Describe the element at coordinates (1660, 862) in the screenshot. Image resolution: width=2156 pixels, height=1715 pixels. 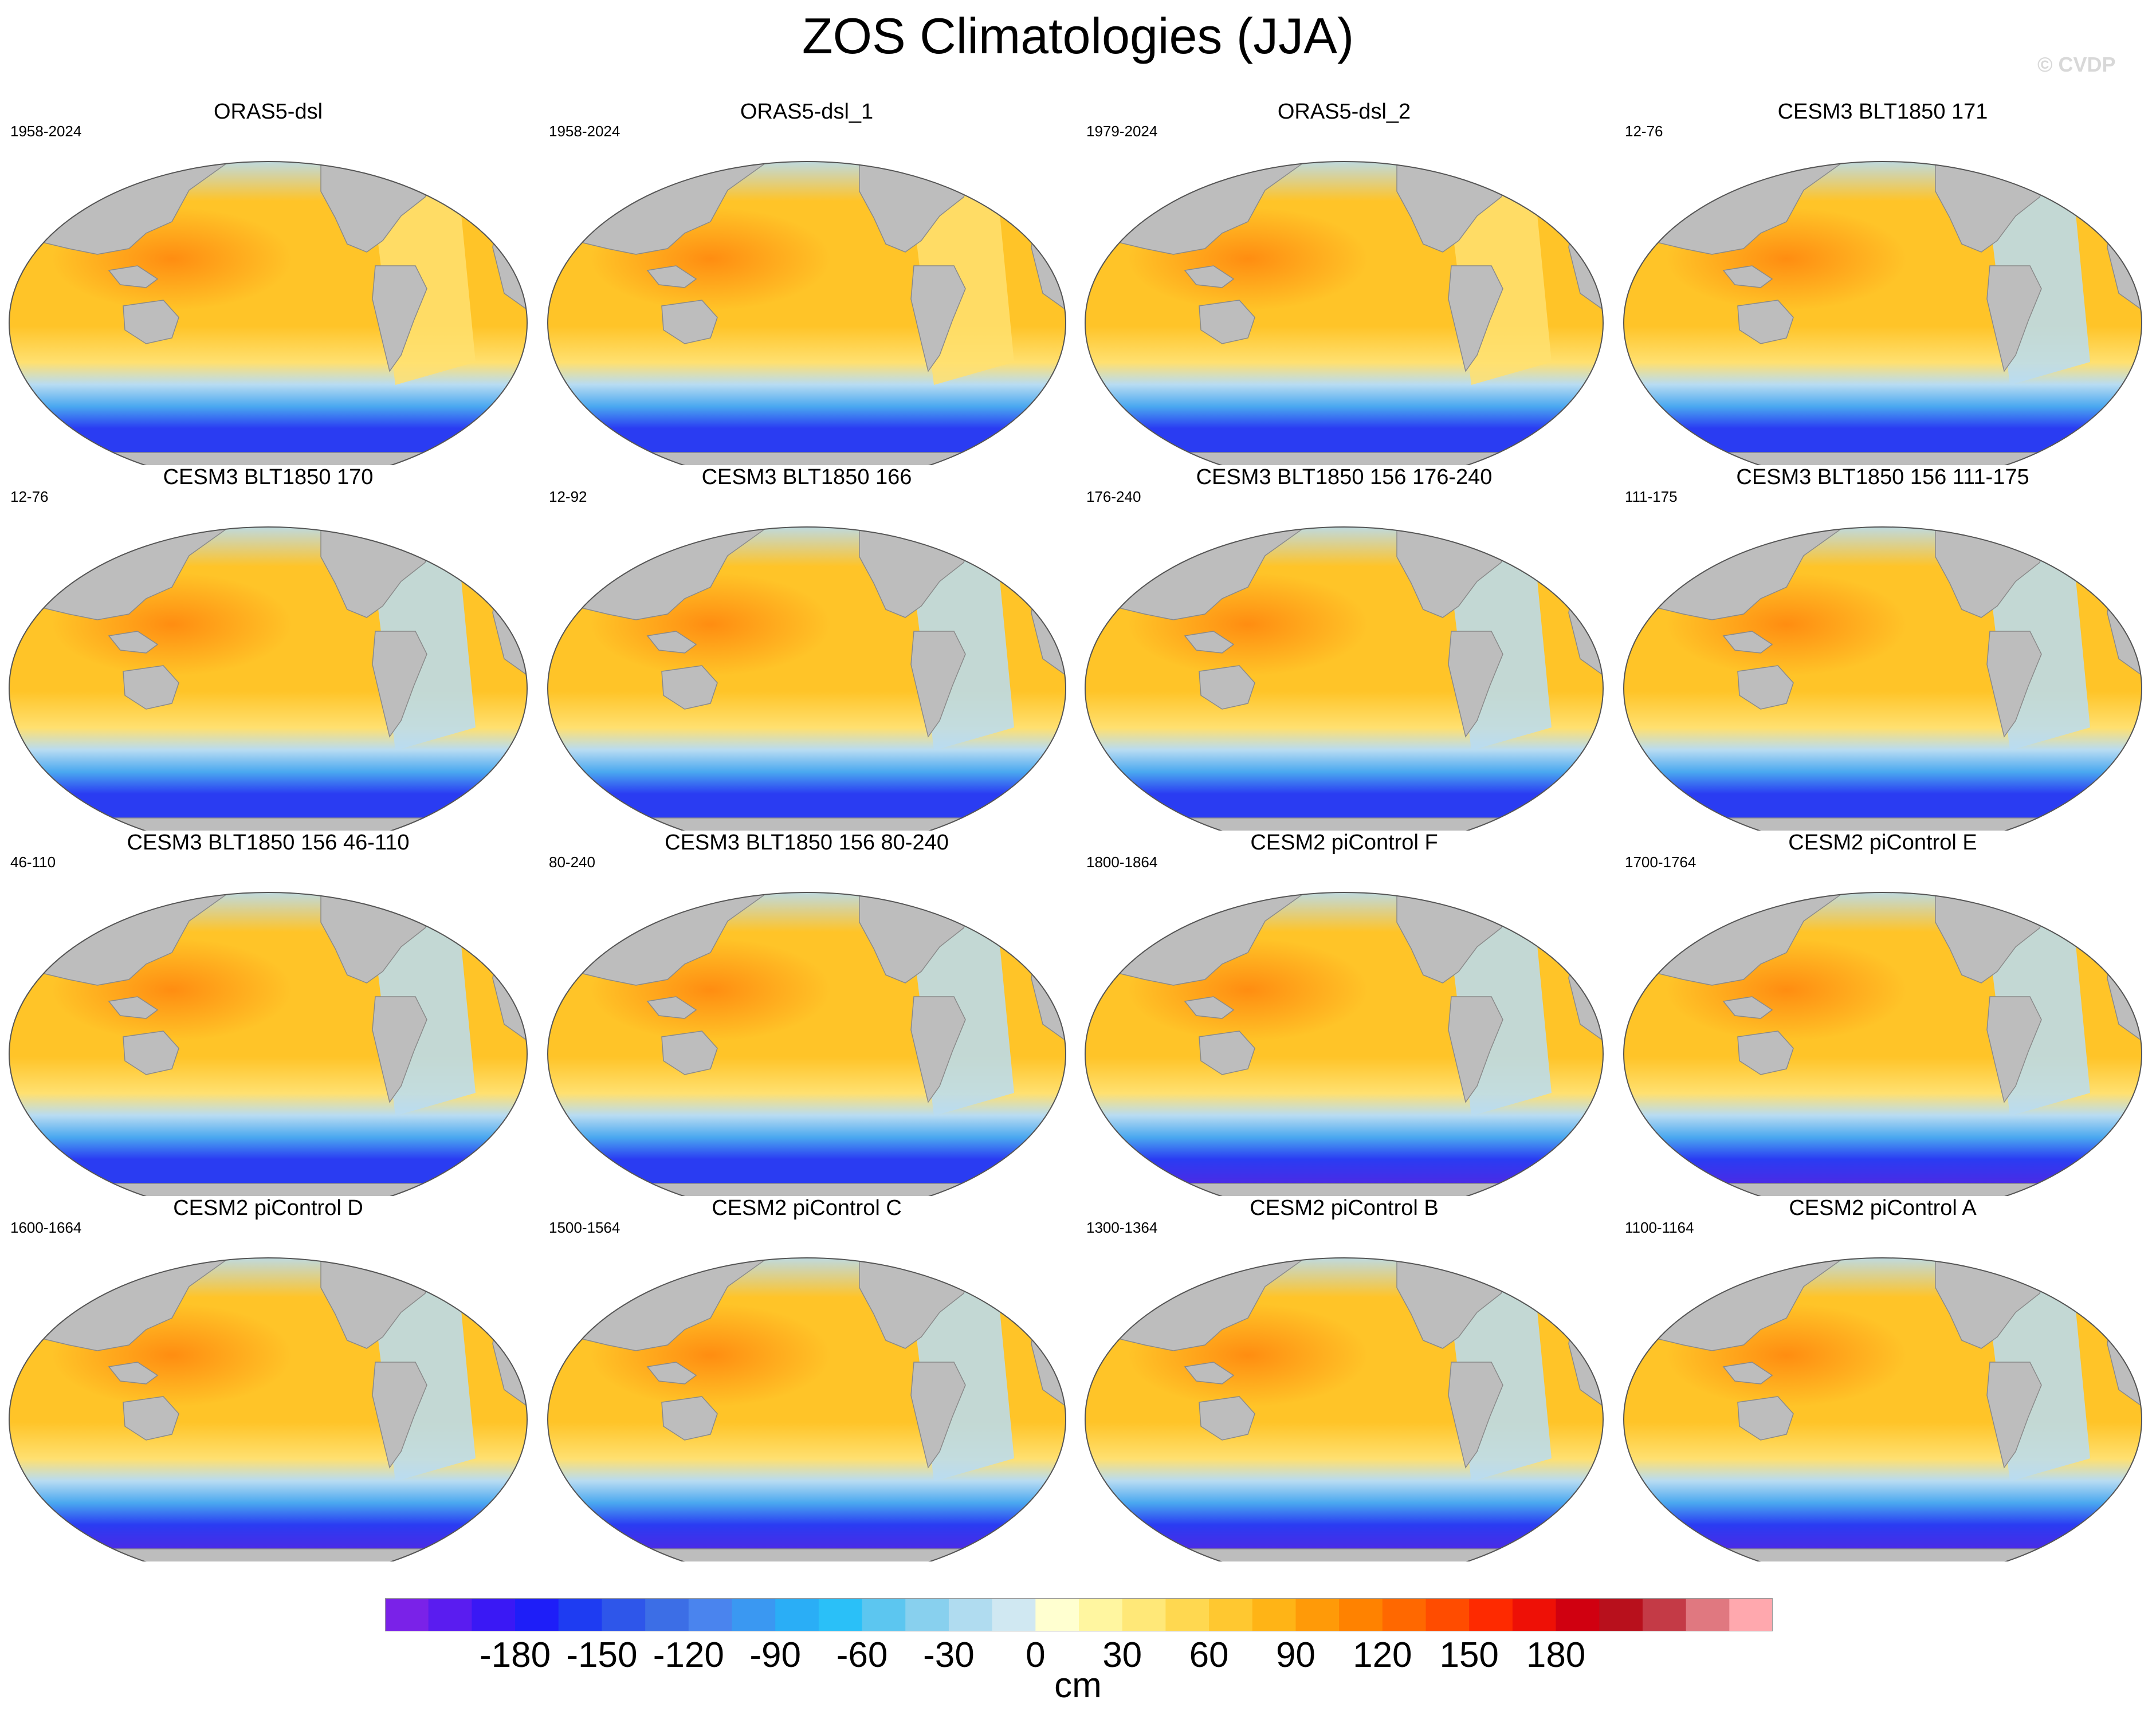
I see `panel-year-range: 1700-1764` at that location.